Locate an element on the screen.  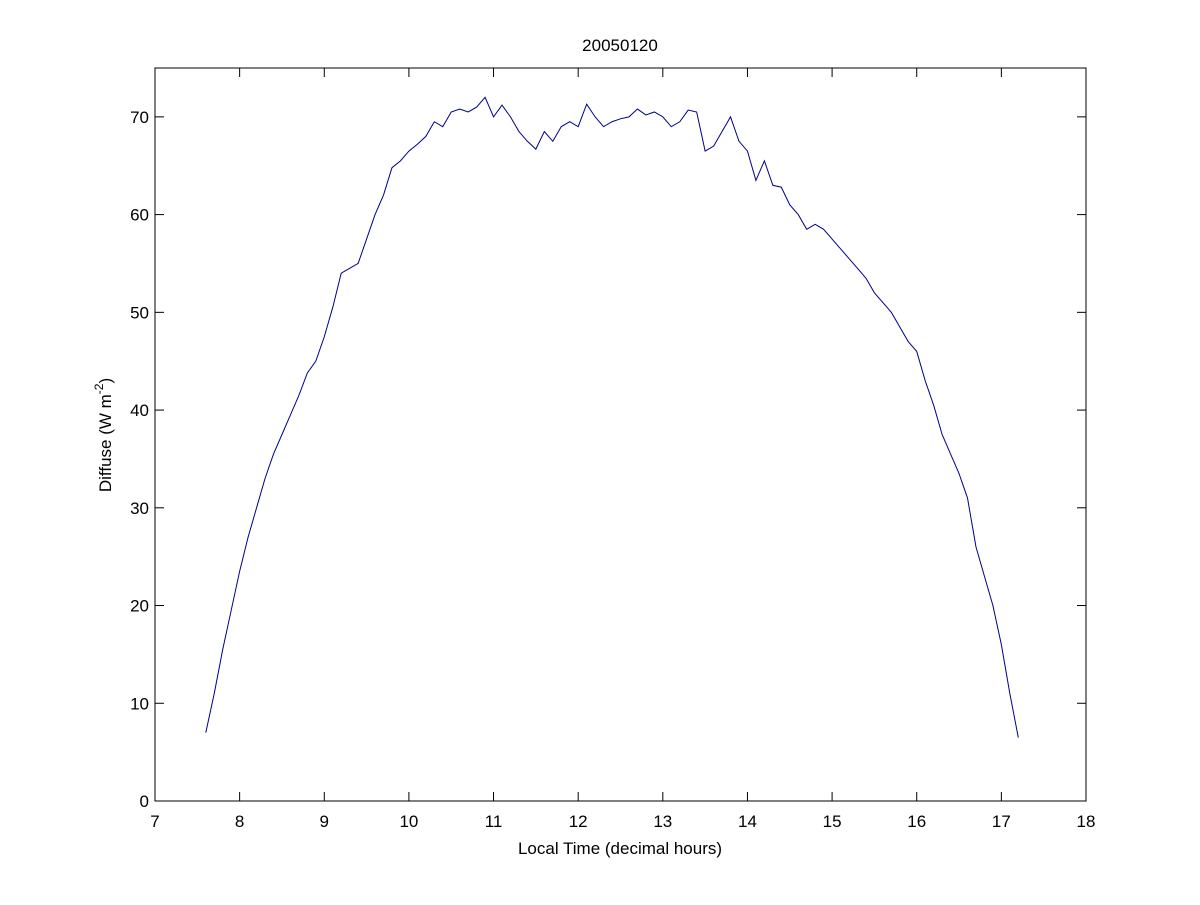
y-tick-label: 10 is located at coordinates (139, 703).